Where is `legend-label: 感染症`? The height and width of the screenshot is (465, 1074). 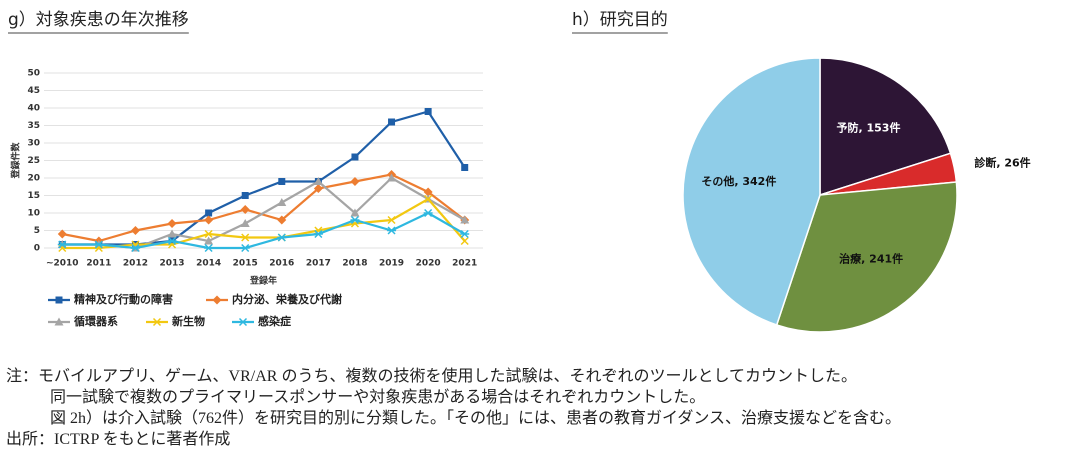 legend-label: 感染症 is located at coordinates (274, 321).